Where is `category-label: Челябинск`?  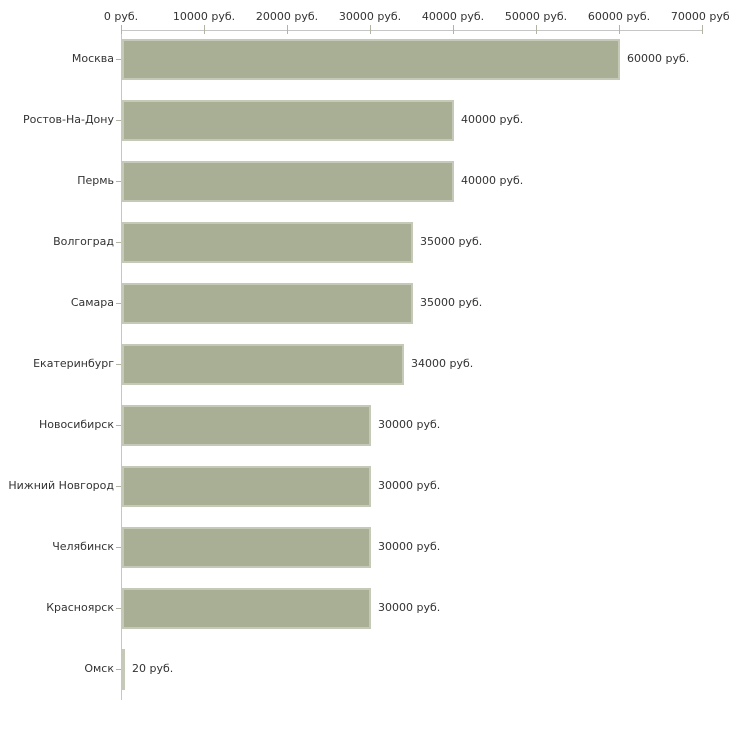
category-label: Челябинск is located at coordinates (83, 546).